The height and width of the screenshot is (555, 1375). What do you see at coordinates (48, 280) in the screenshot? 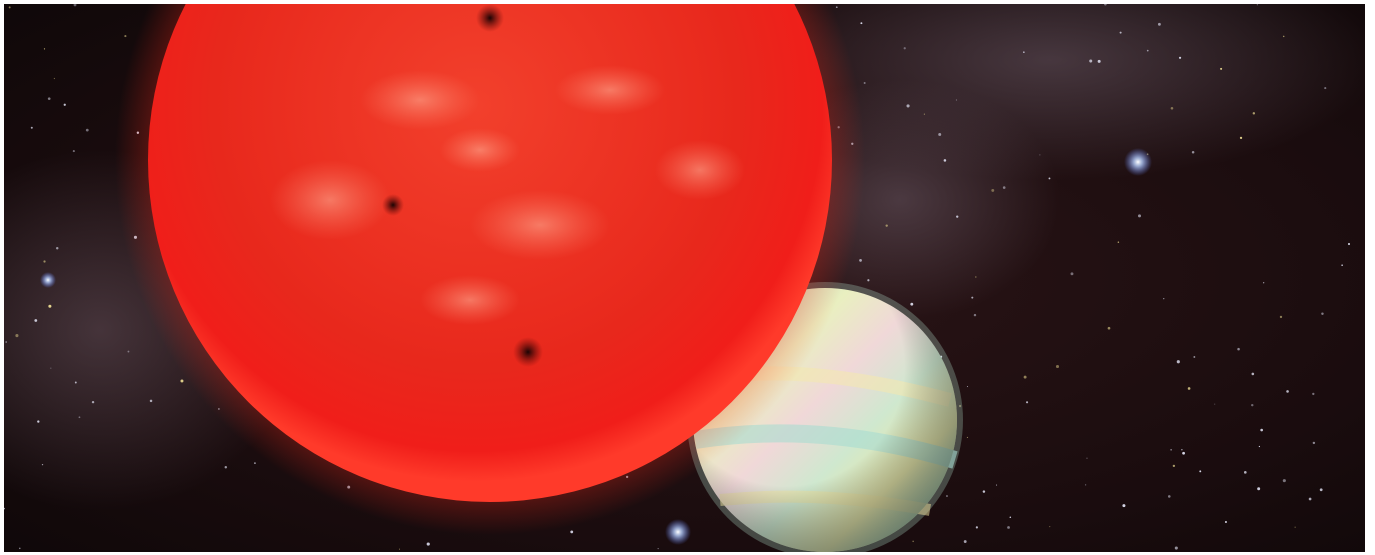
I see `bright-star` at bounding box center [48, 280].